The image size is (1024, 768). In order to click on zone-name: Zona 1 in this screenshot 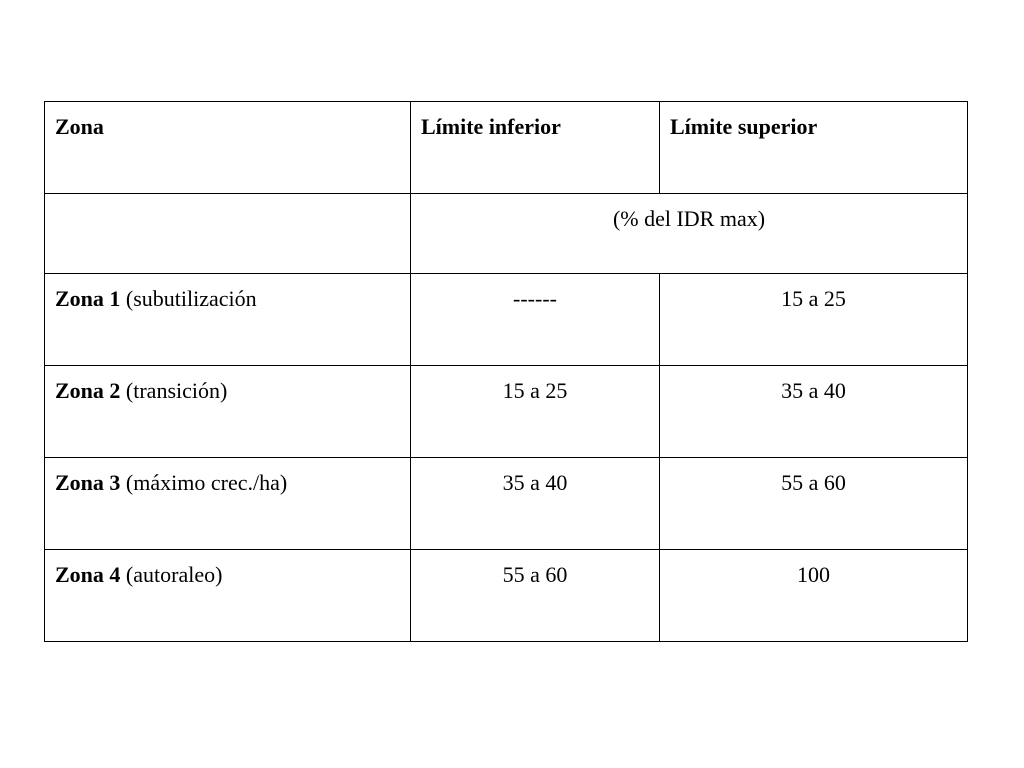, I will do `click(88, 298)`.